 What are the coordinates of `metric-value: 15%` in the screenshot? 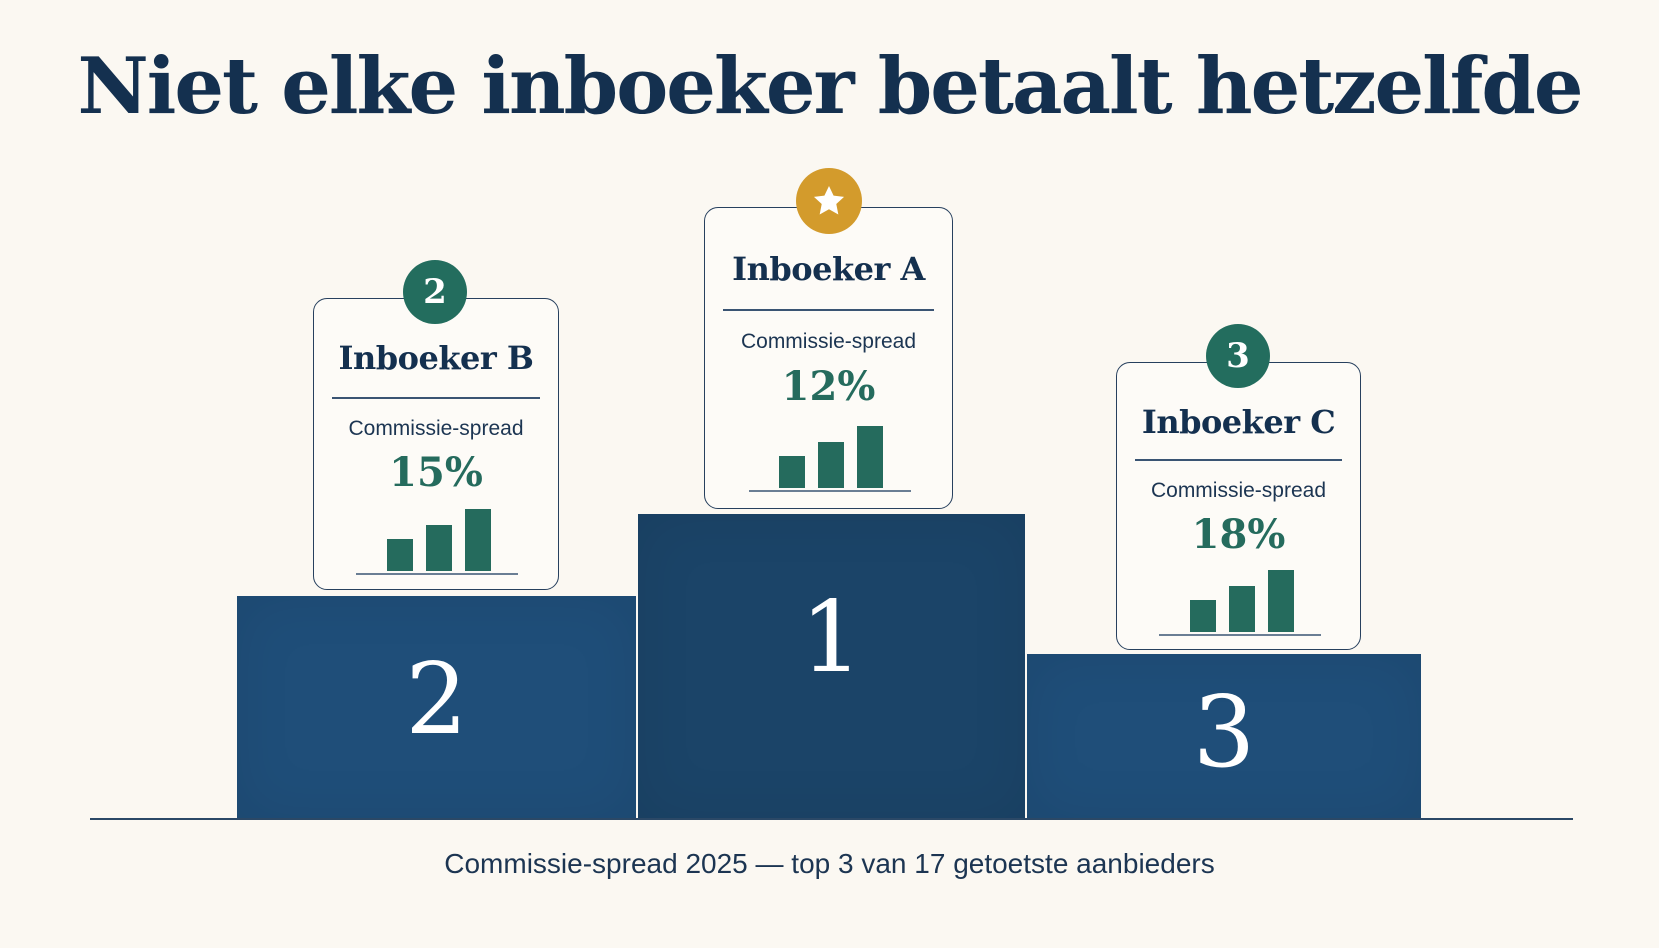 It's located at (436, 472).